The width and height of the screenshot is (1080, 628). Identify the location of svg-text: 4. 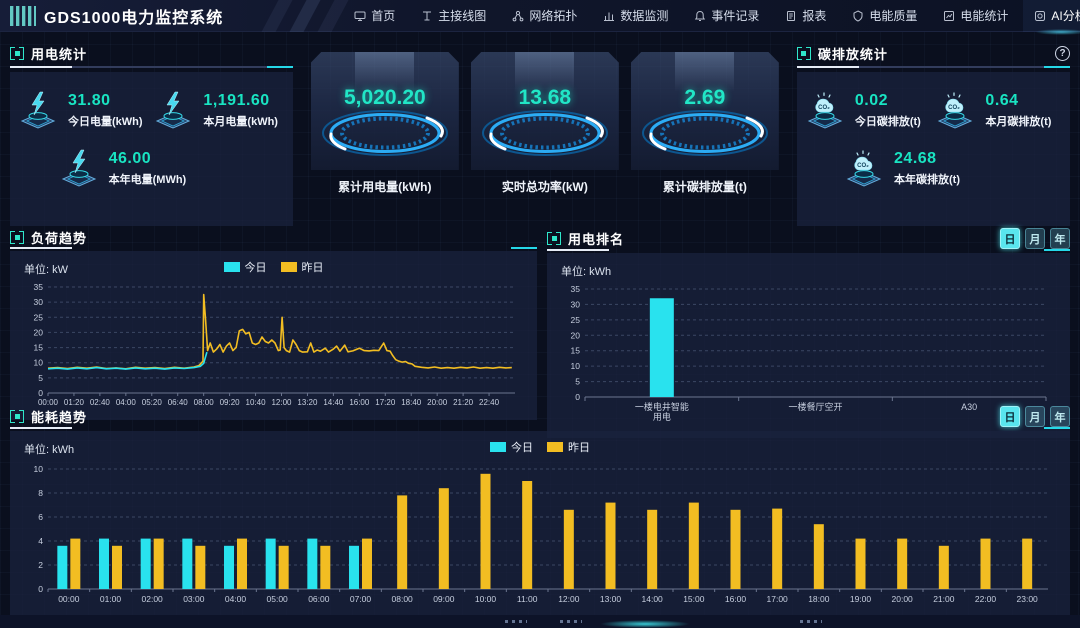
(40, 541).